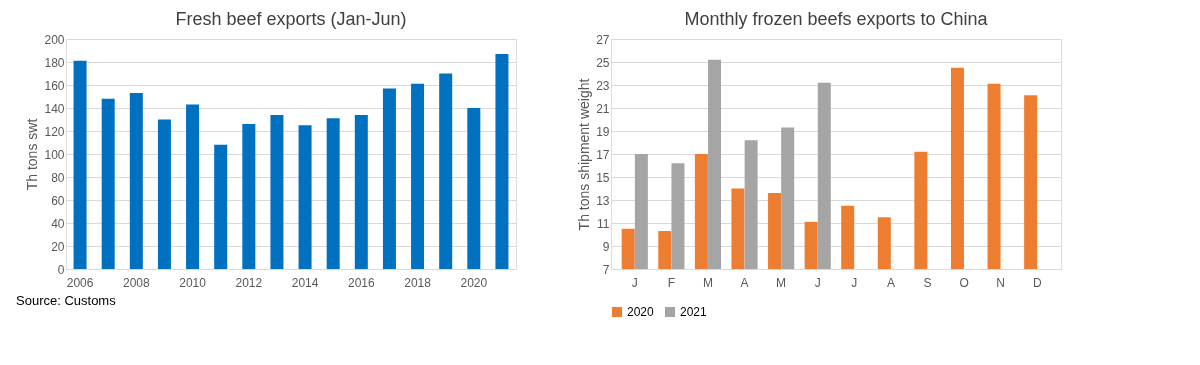 The image size is (1200, 365). I want to click on y-tick-label: 120, so click(54, 131).